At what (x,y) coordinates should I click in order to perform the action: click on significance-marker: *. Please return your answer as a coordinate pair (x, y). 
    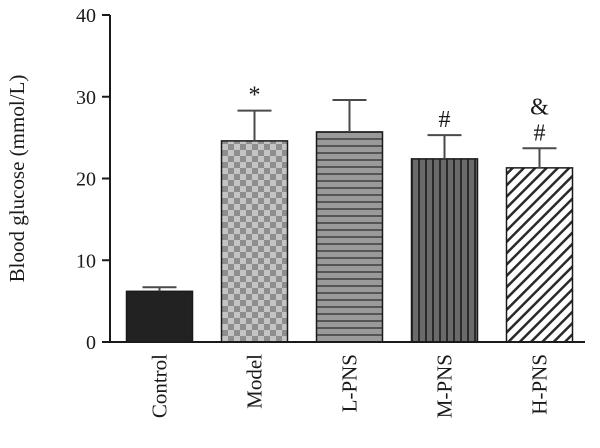
    Looking at the image, I should click on (255, 96).